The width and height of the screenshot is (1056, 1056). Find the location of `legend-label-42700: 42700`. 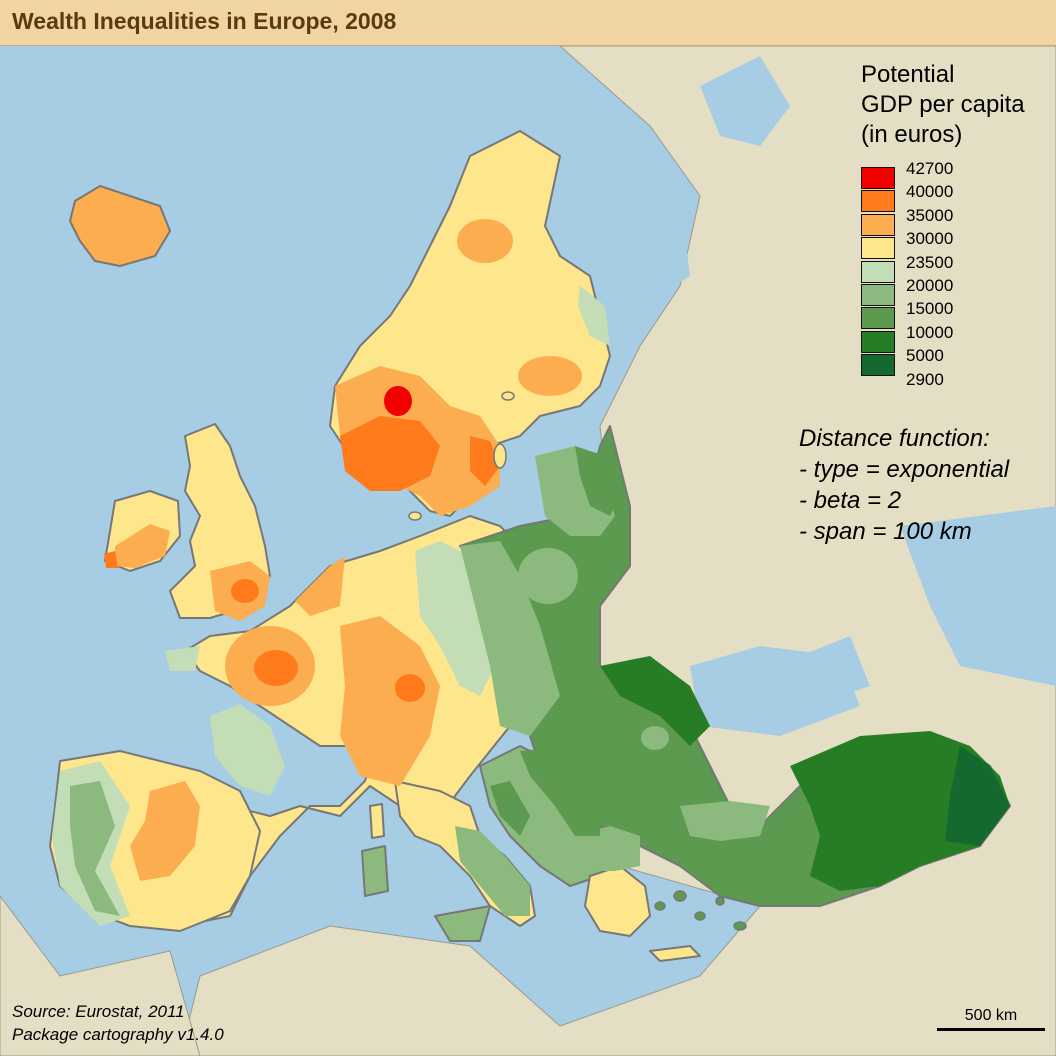

legend-label-42700: 42700 is located at coordinates (930, 168).